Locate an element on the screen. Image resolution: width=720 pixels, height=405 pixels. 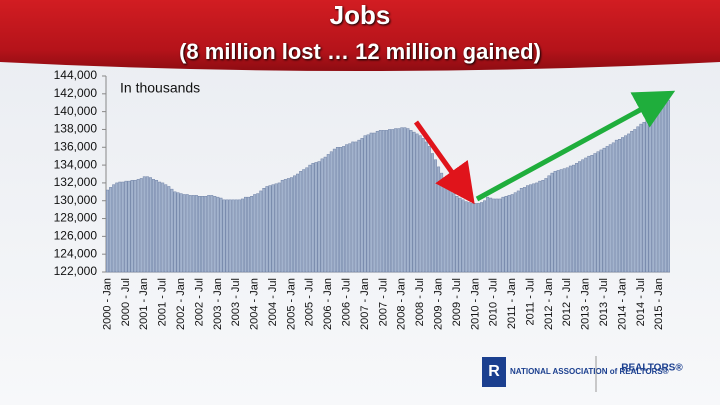
x-tick-label: 2006 - Jul is located at coordinates (347, 302).